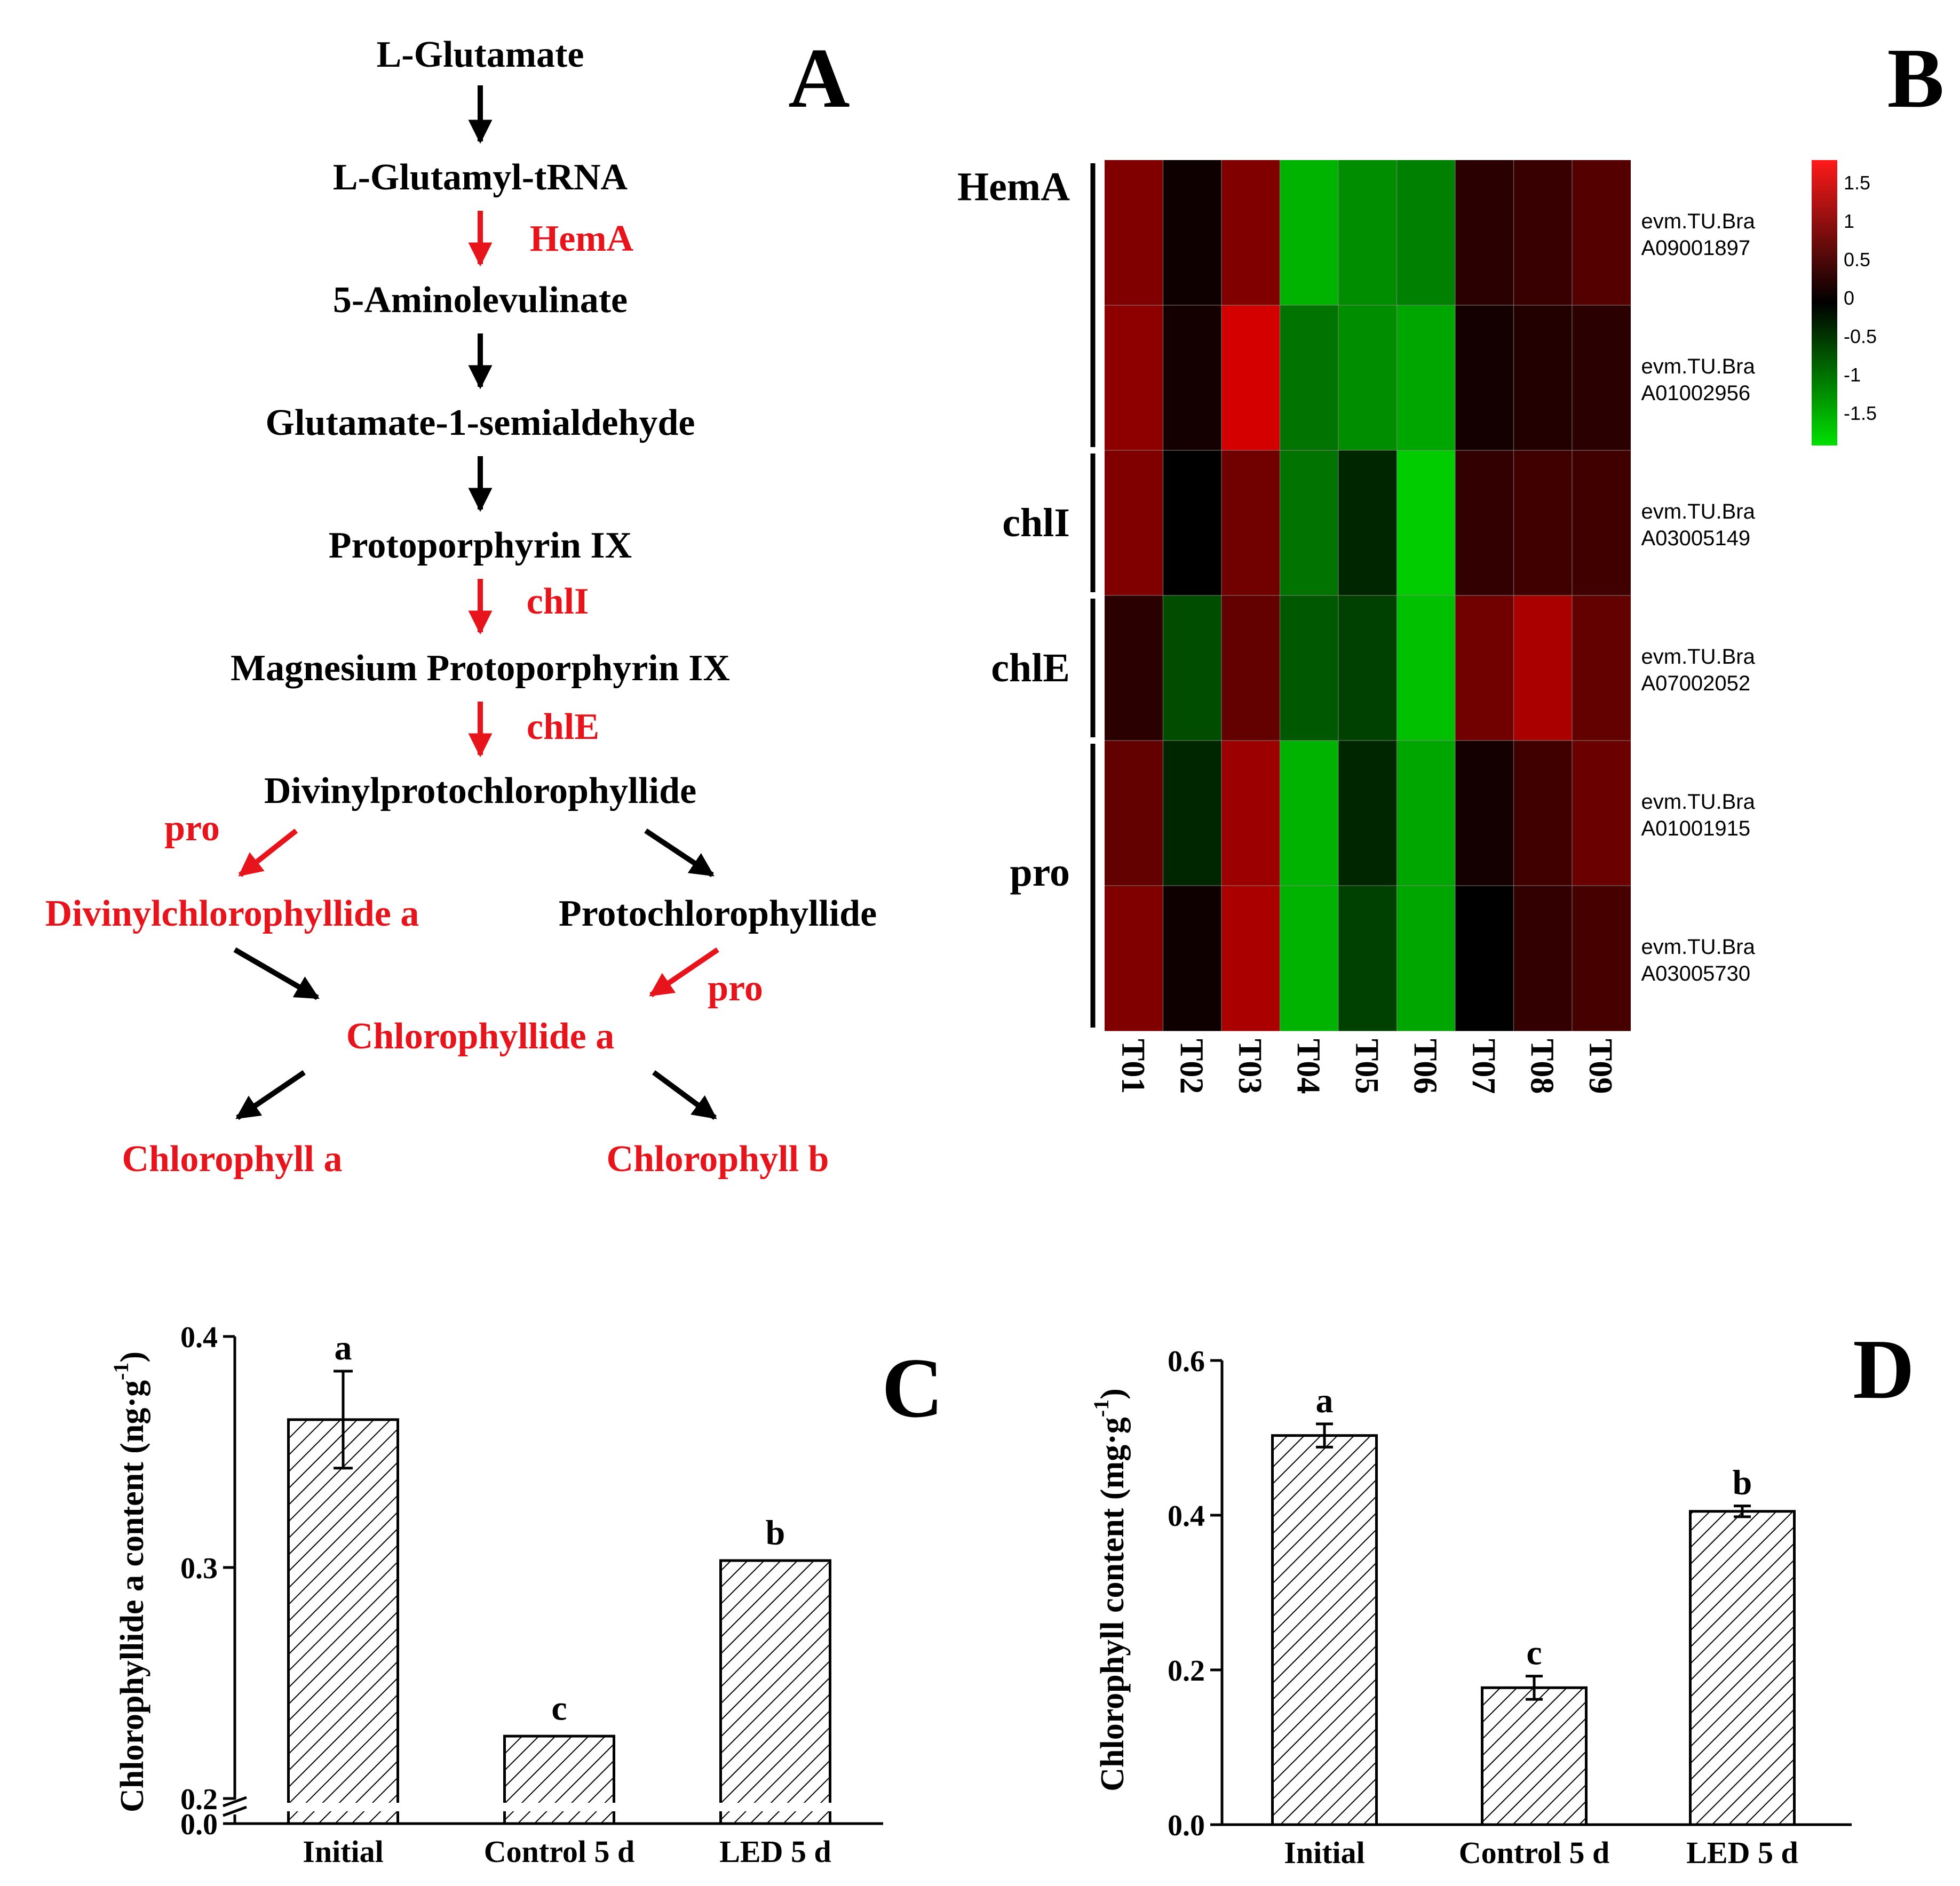  What do you see at coordinates (684, 972) in the screenshot?
I see `arrow-pro-right` at bounding box center [684, 972].